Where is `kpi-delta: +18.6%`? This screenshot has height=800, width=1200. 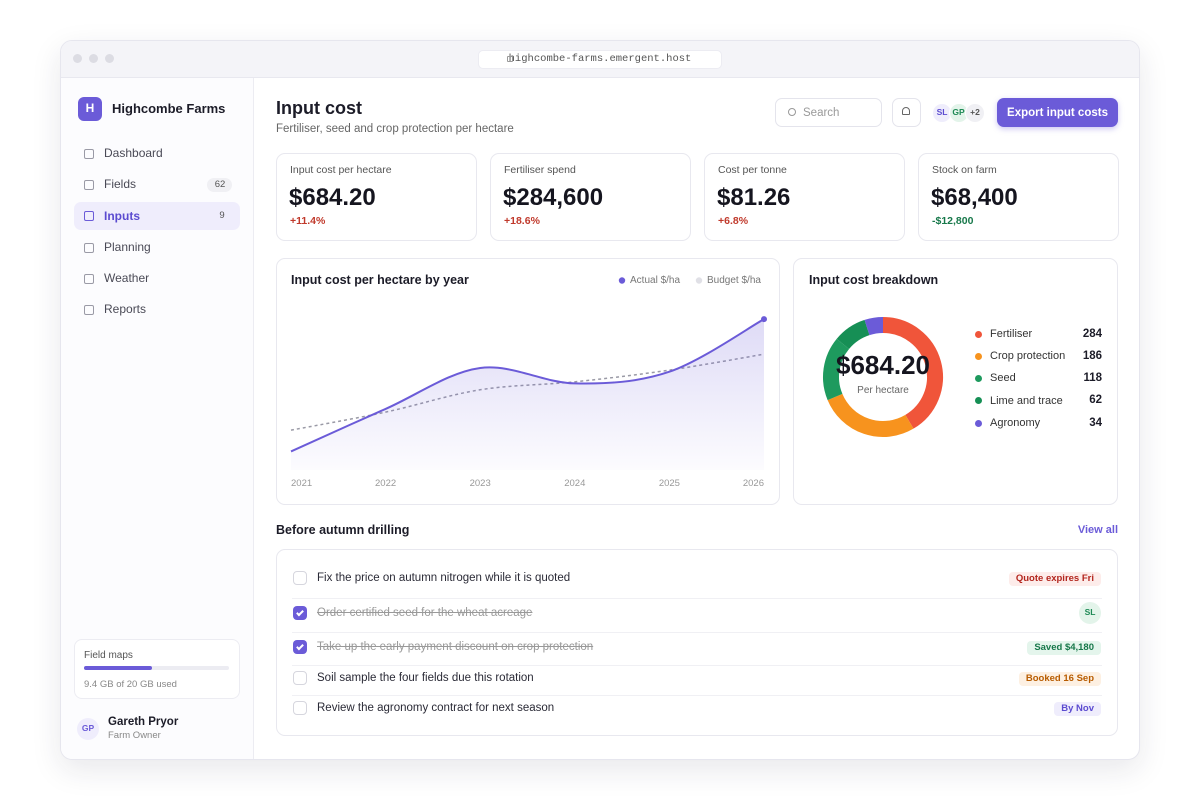 kpi-delta: +18.6% is located at coordinates (522, 221).